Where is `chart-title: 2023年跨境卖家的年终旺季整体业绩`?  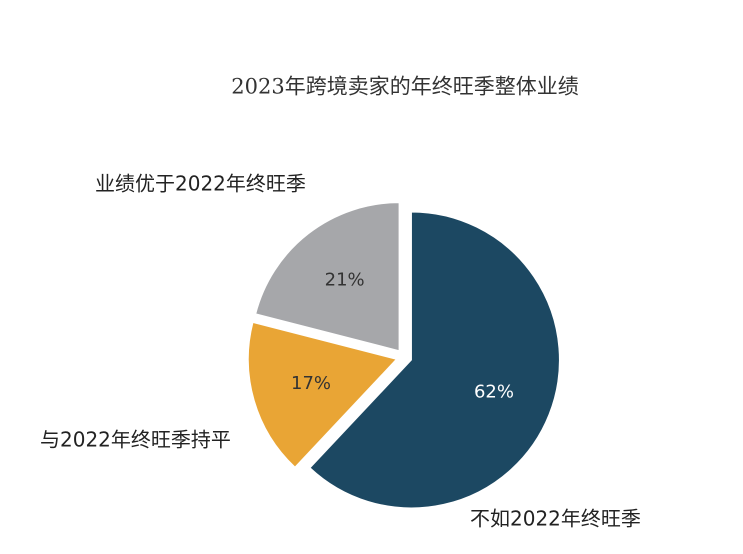
chart-title: 2023年跨境卖家的年终旺季整体业绩 is located at coordinates (404, 87).